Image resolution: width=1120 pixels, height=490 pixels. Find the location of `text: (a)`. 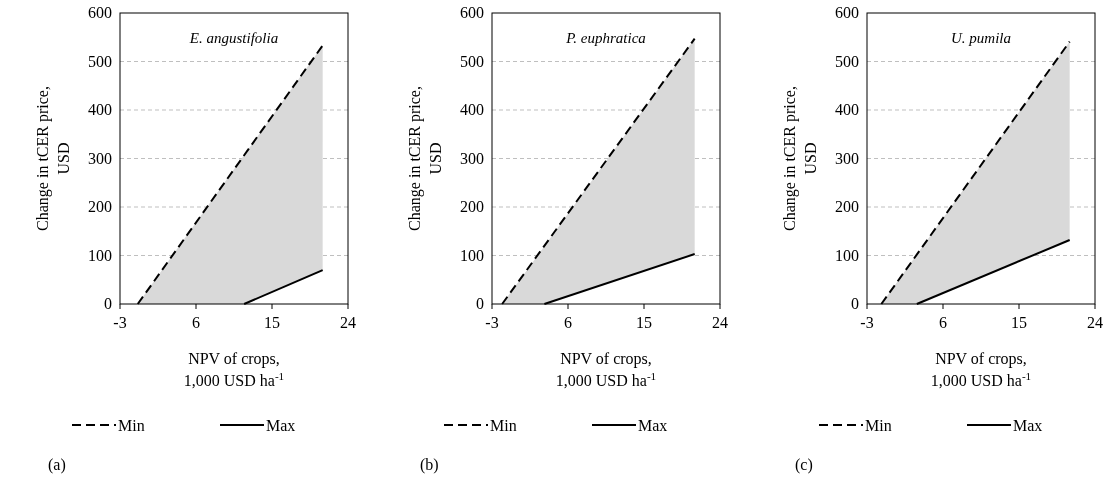

text: (a) is located at coordinates (57, 465).